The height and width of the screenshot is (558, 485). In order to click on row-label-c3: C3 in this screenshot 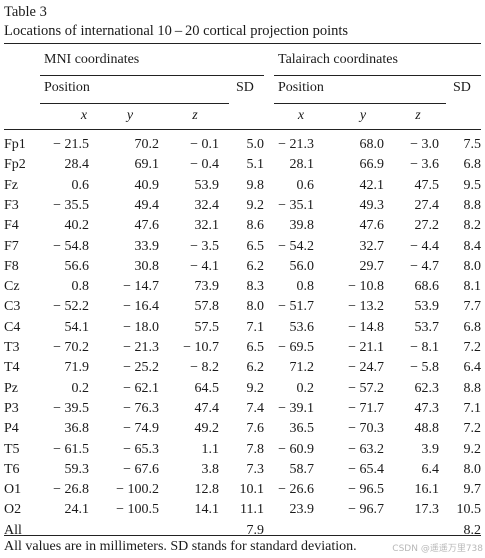, I will do `click(12, 306)`.